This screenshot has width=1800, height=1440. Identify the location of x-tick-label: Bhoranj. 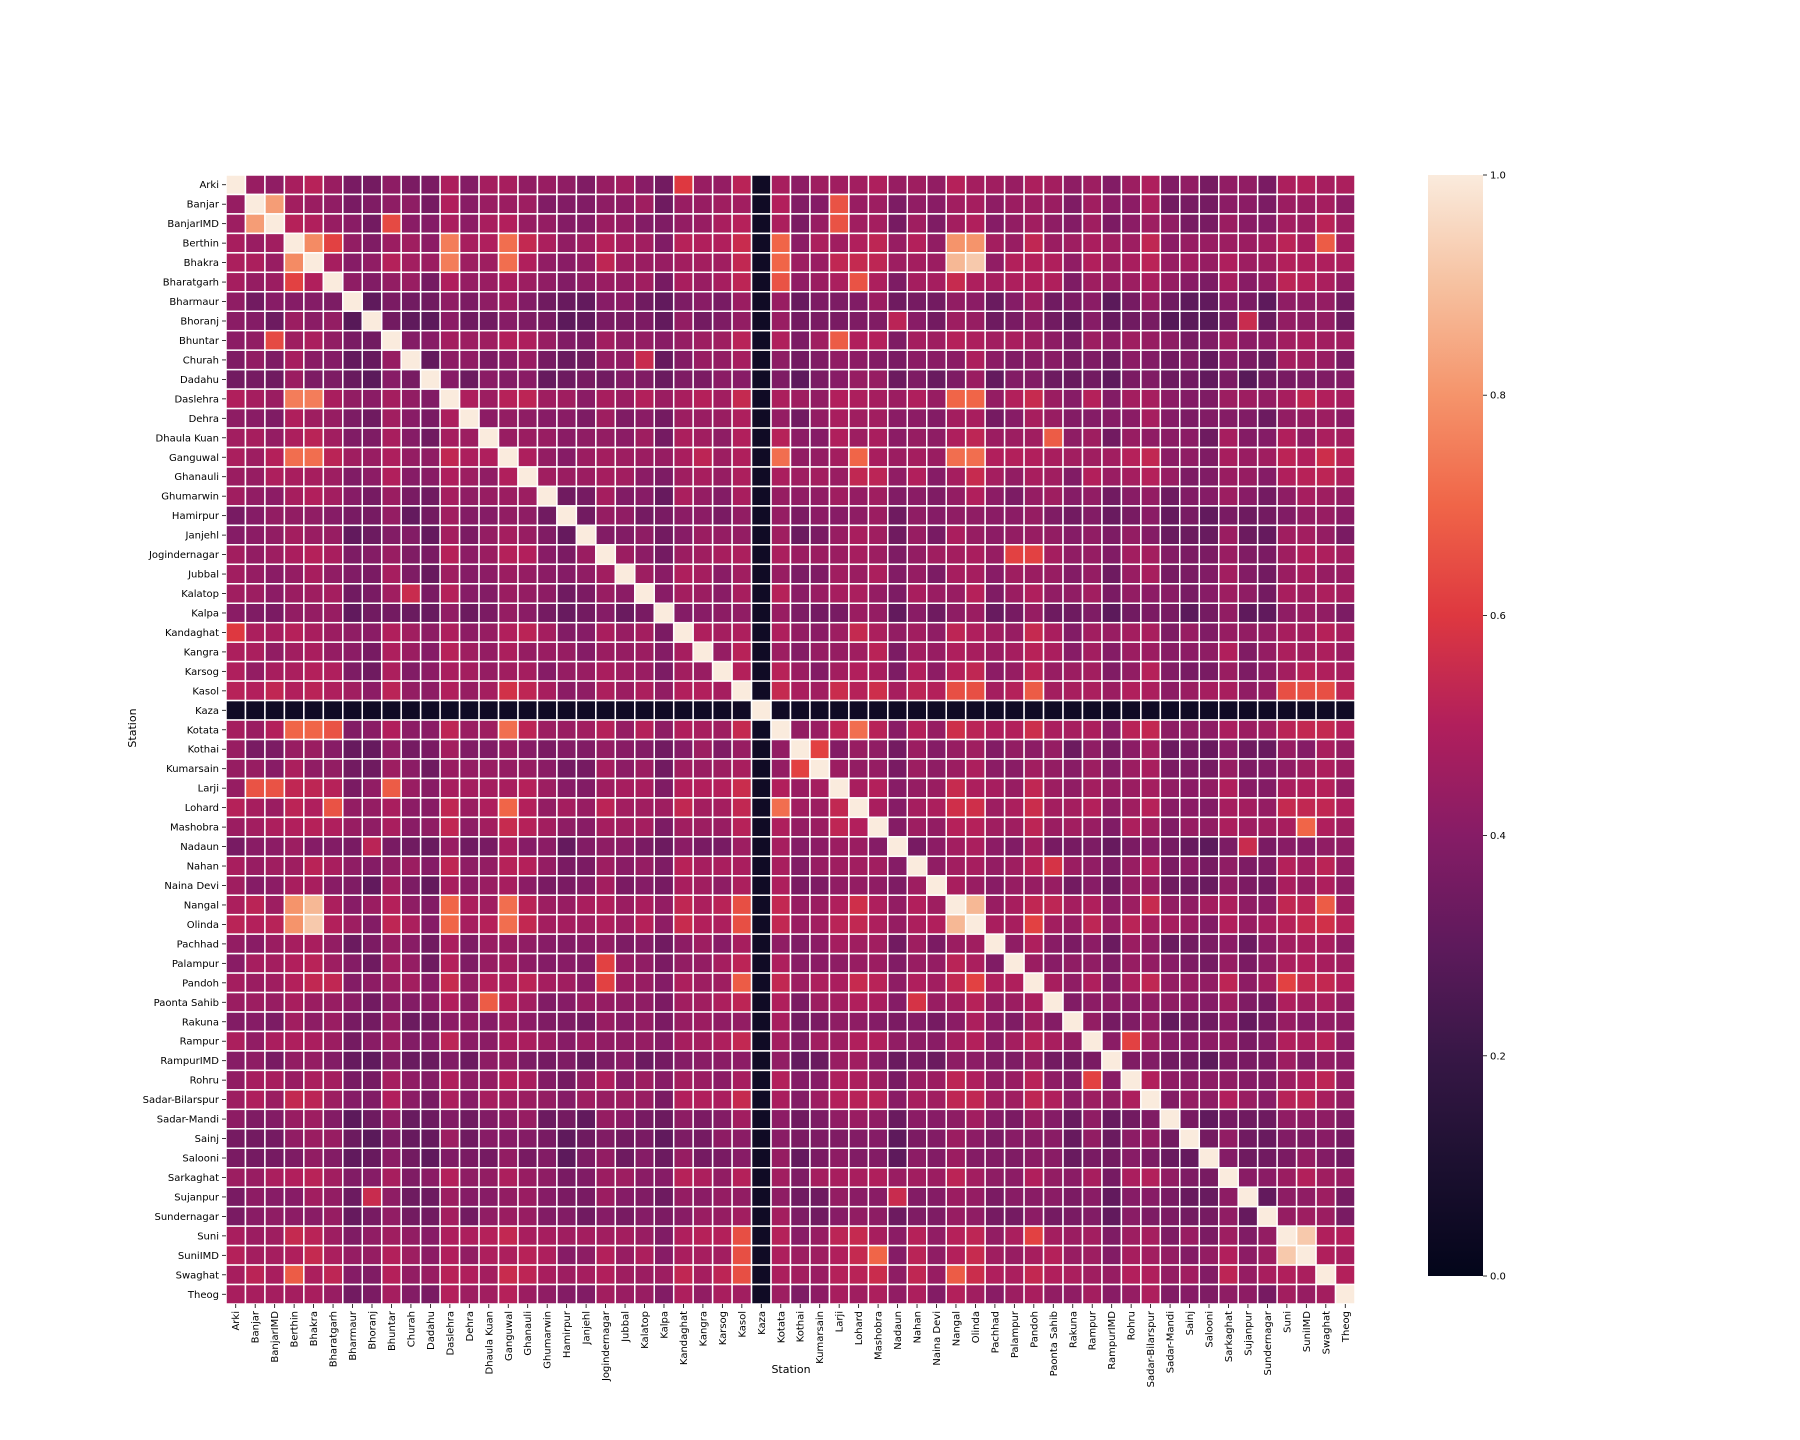
(372, 1330).